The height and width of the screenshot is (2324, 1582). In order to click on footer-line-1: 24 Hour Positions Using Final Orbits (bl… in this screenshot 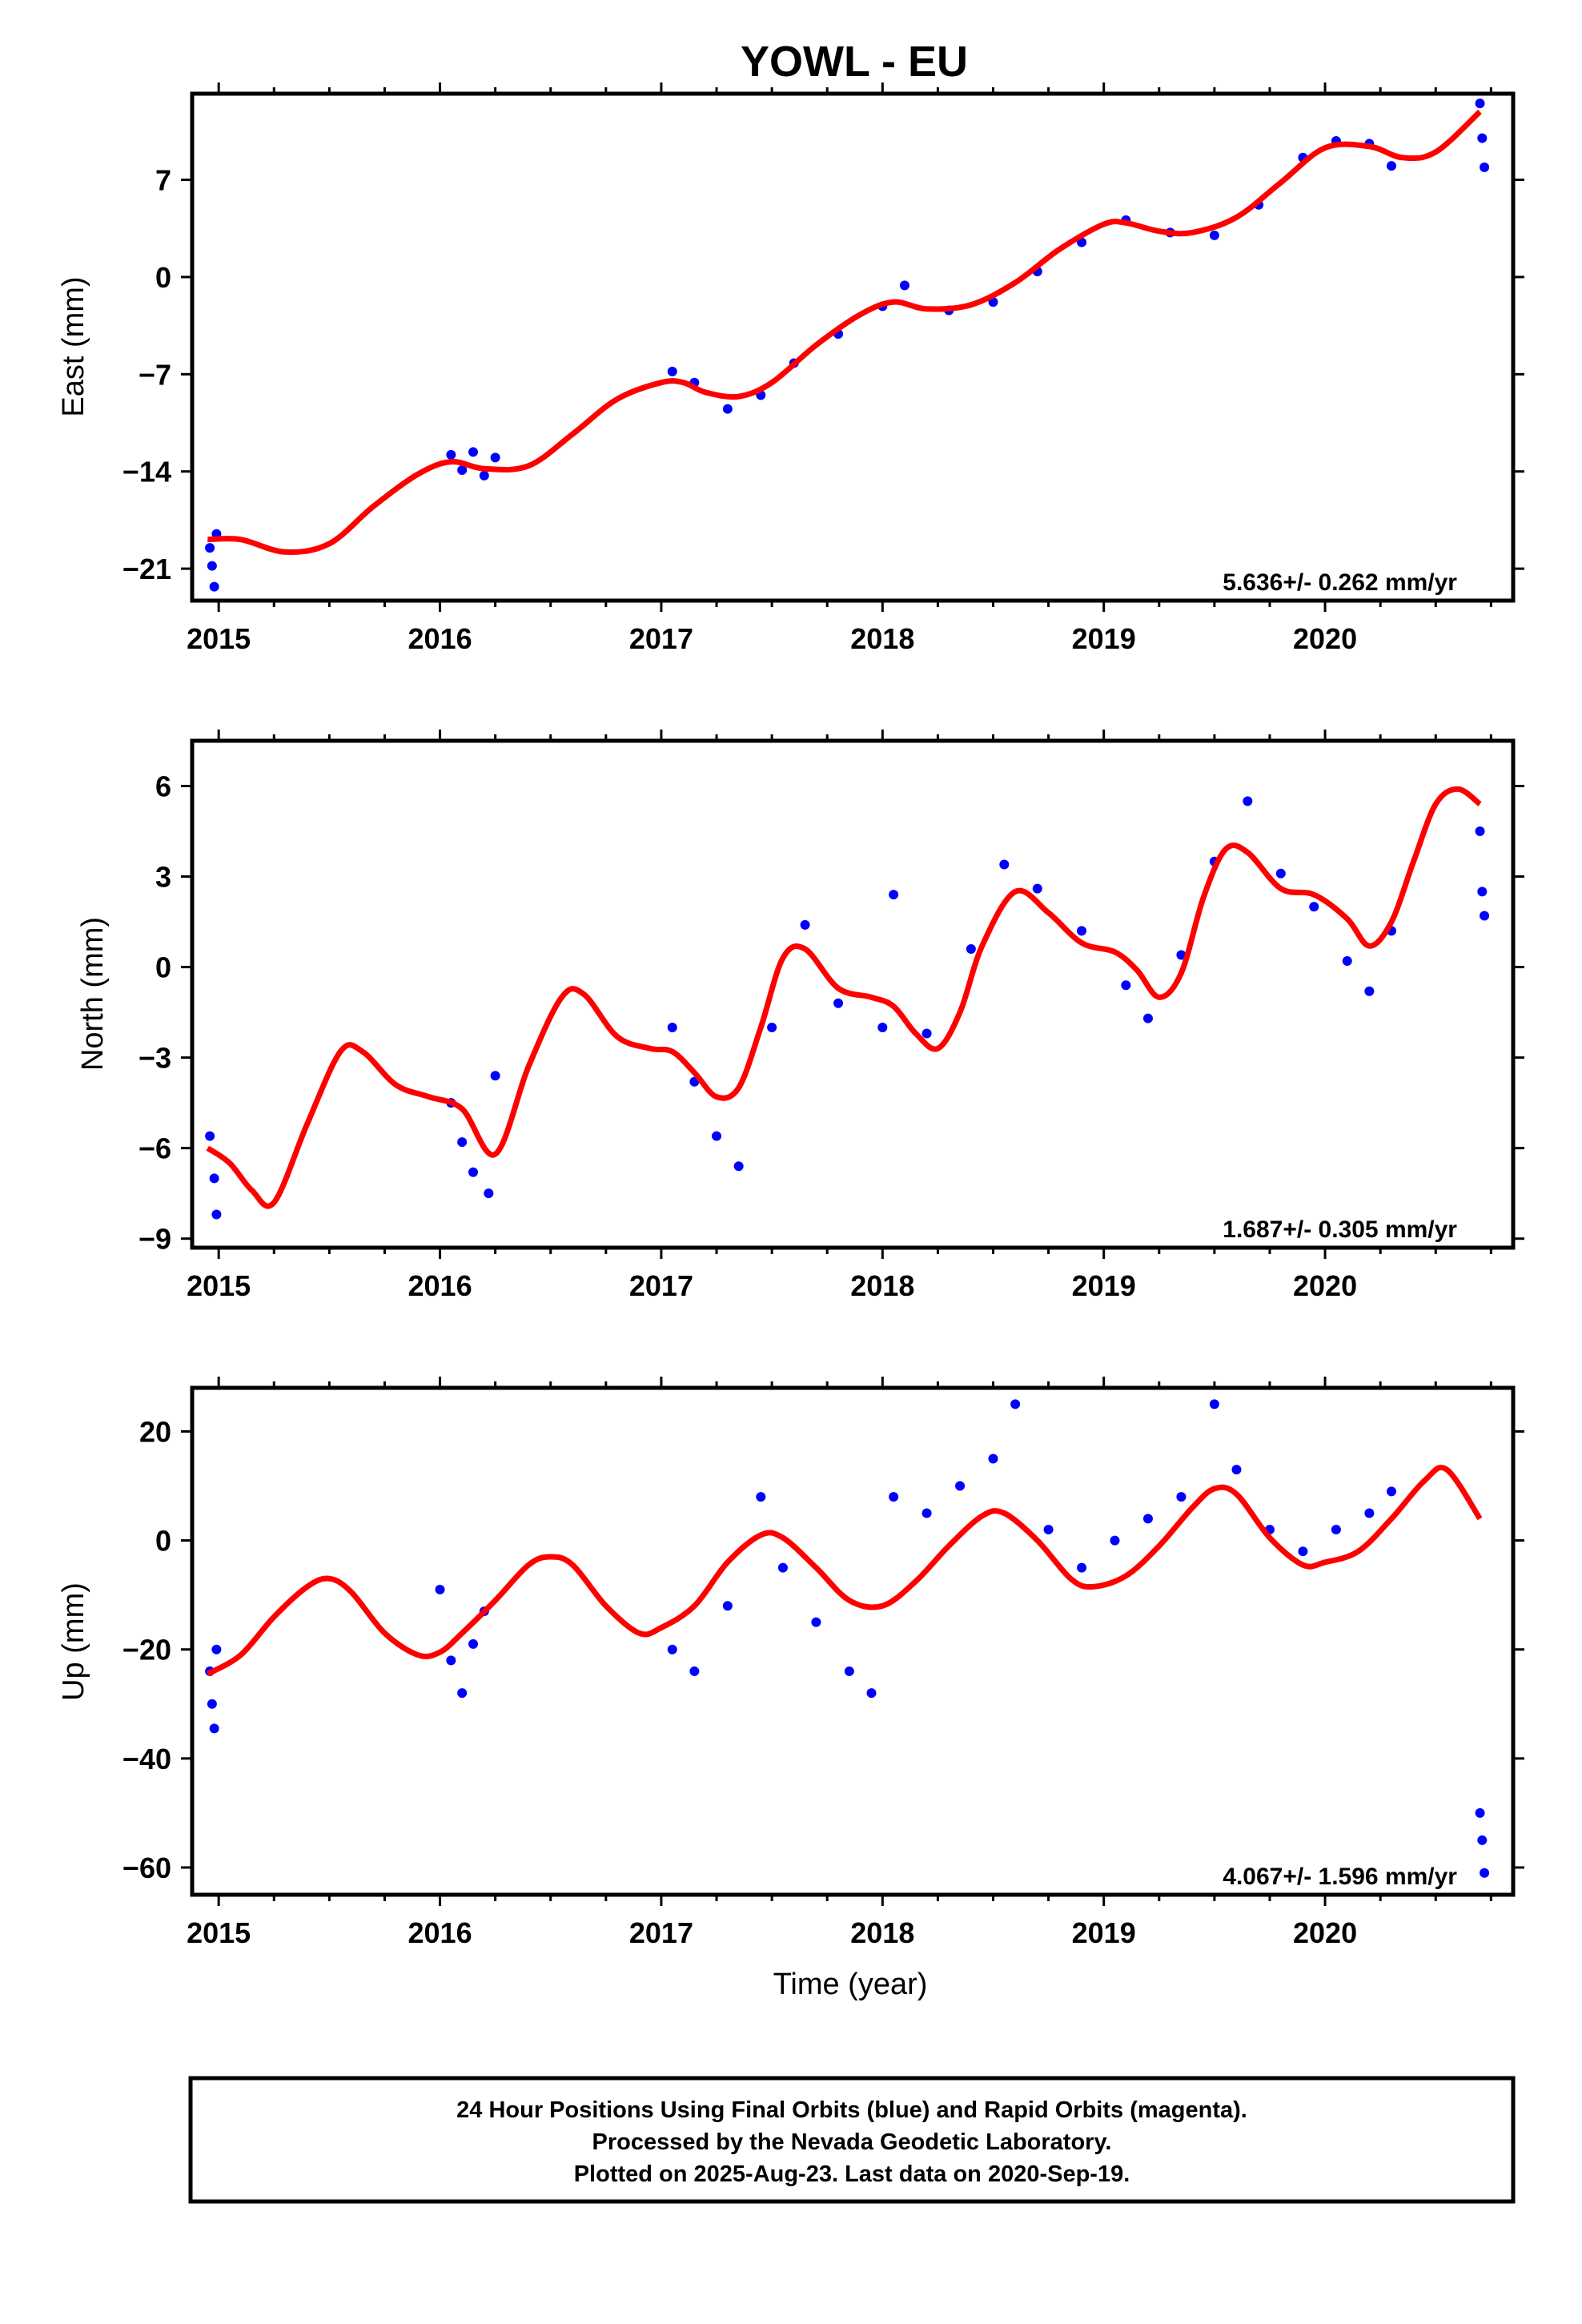, I will do `click(851, 2110)`.